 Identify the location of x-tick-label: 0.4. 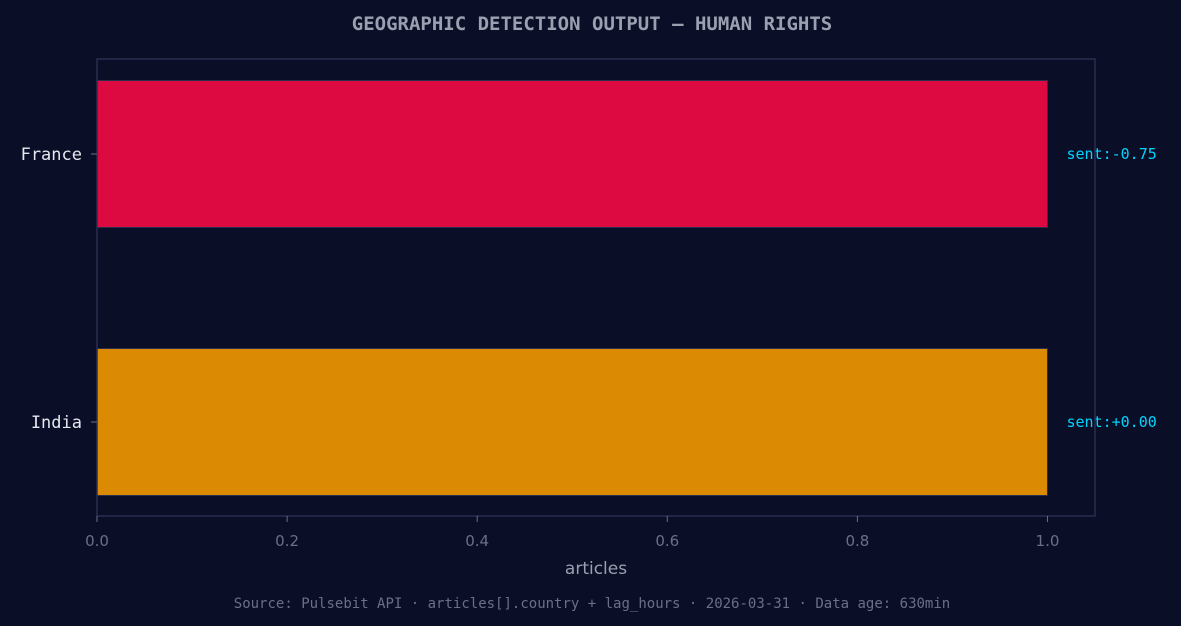
(477, 541).